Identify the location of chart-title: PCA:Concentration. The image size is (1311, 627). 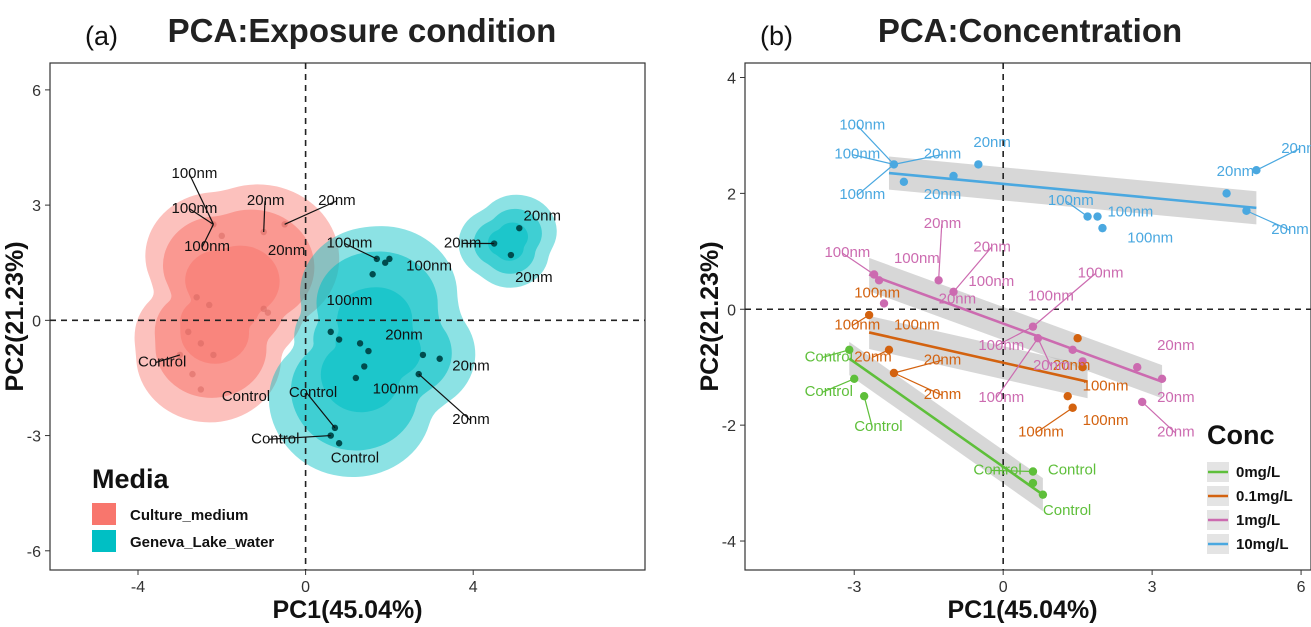
(1030, 30).